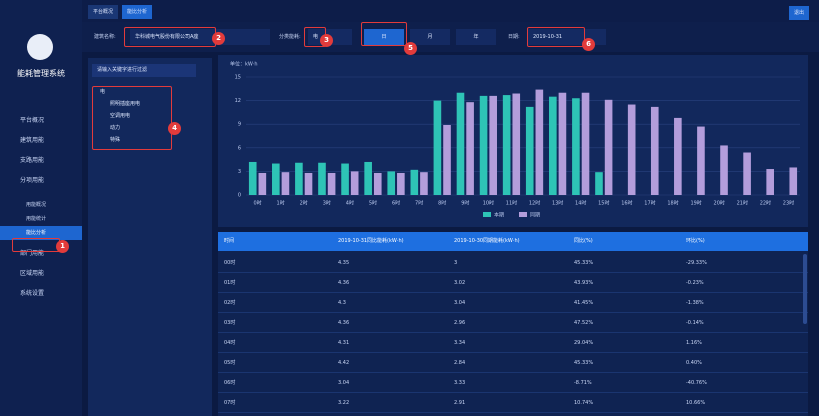 The width and height of the screenshot is (819, 416). I want to click on tree-node: 动力, so click(115, 128).